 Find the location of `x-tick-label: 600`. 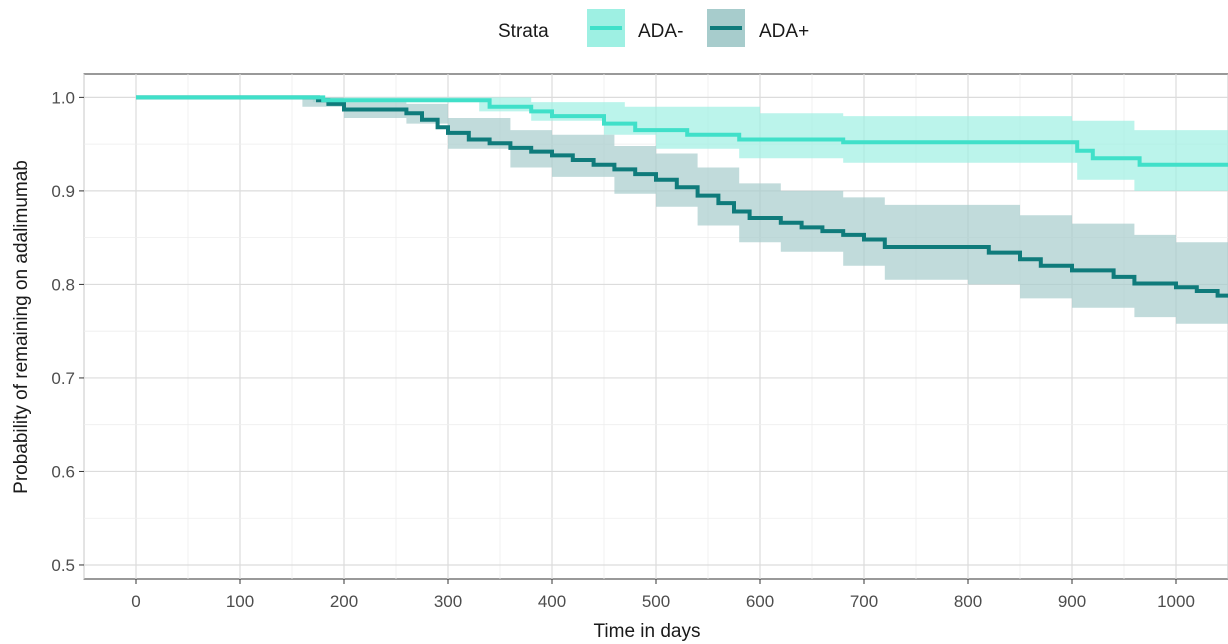

x-tick-label: 600 is located at coordinates (760, 601).